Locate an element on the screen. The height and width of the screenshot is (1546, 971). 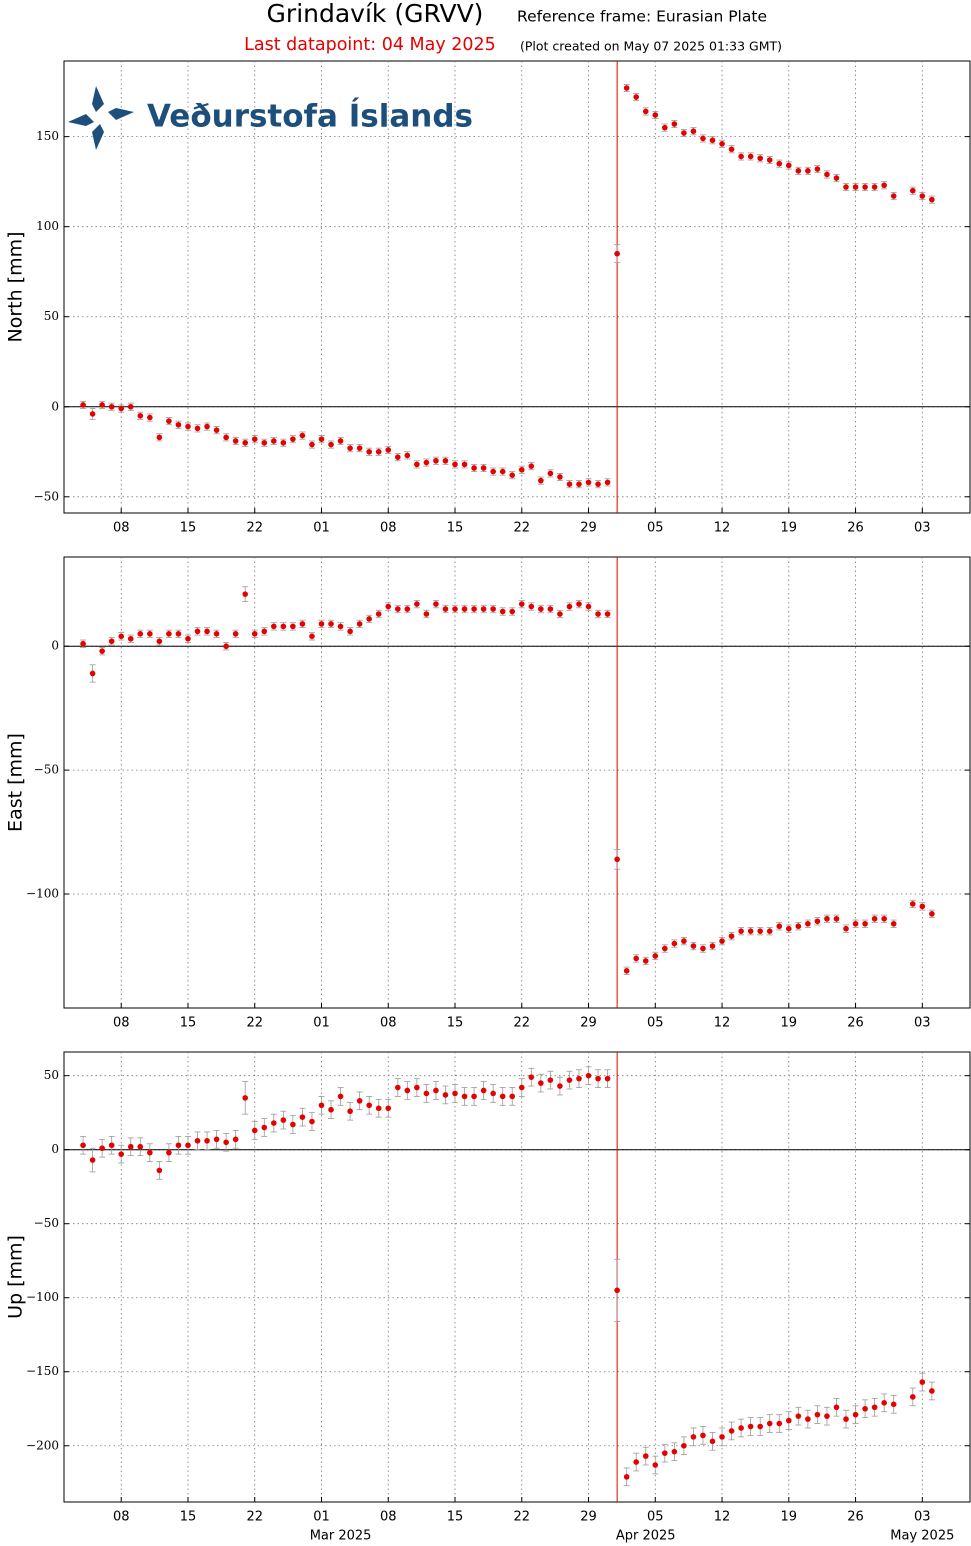
month-label: May 2025 is located at coordinates (922, 1536).